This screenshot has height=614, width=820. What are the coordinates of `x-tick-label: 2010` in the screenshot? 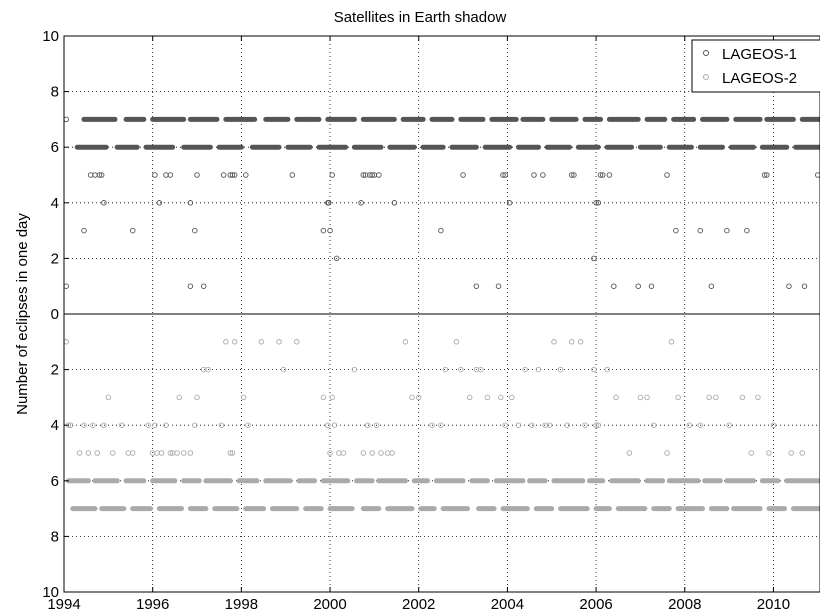 It's located at (773, 604).